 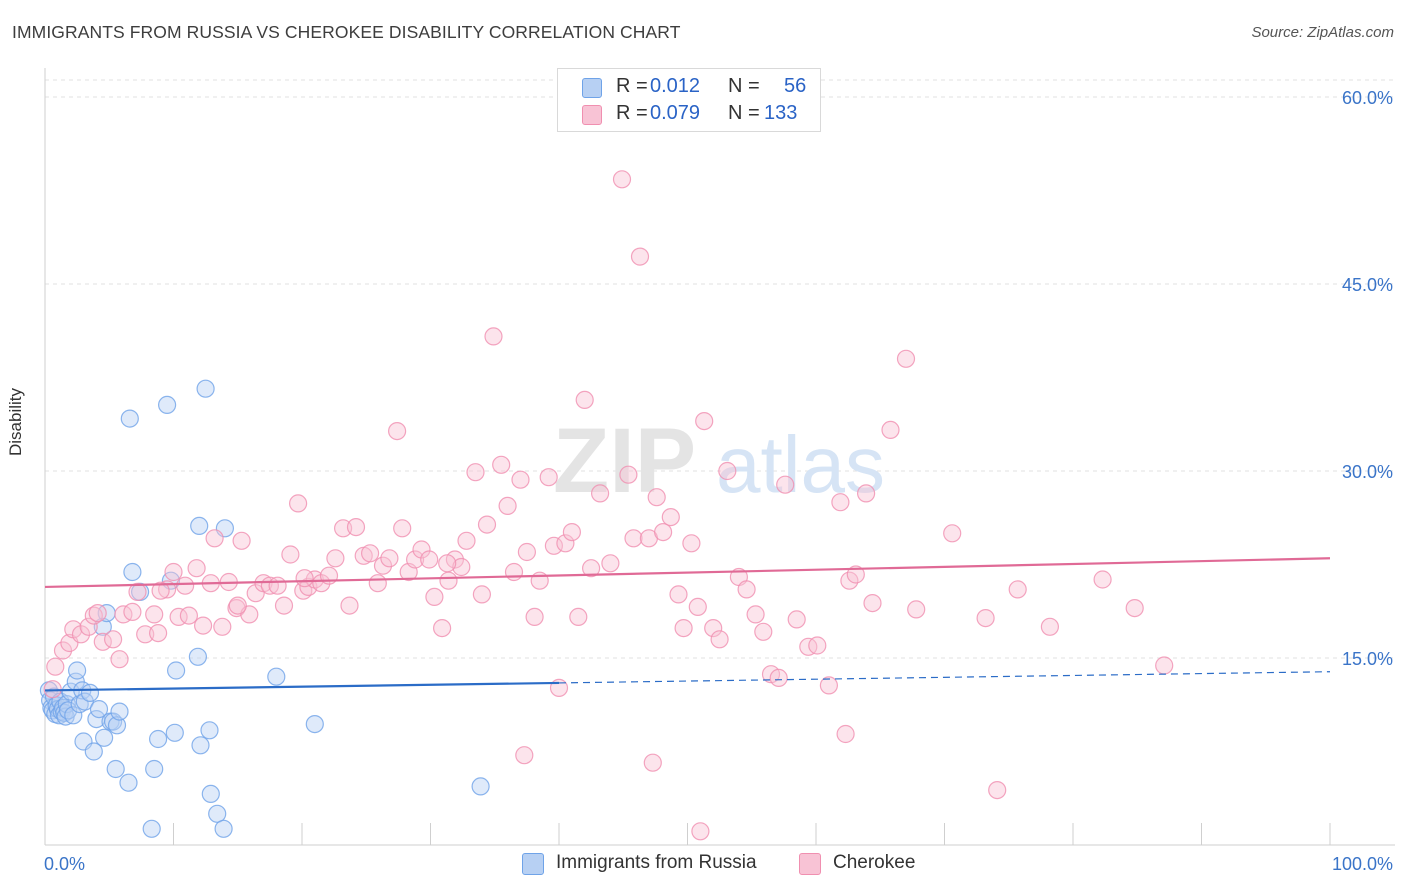 What do you see at coordinates (624, 461) in the screenshot?
I see `watermark-zip: ZIP` at bounding box center [624, 461].